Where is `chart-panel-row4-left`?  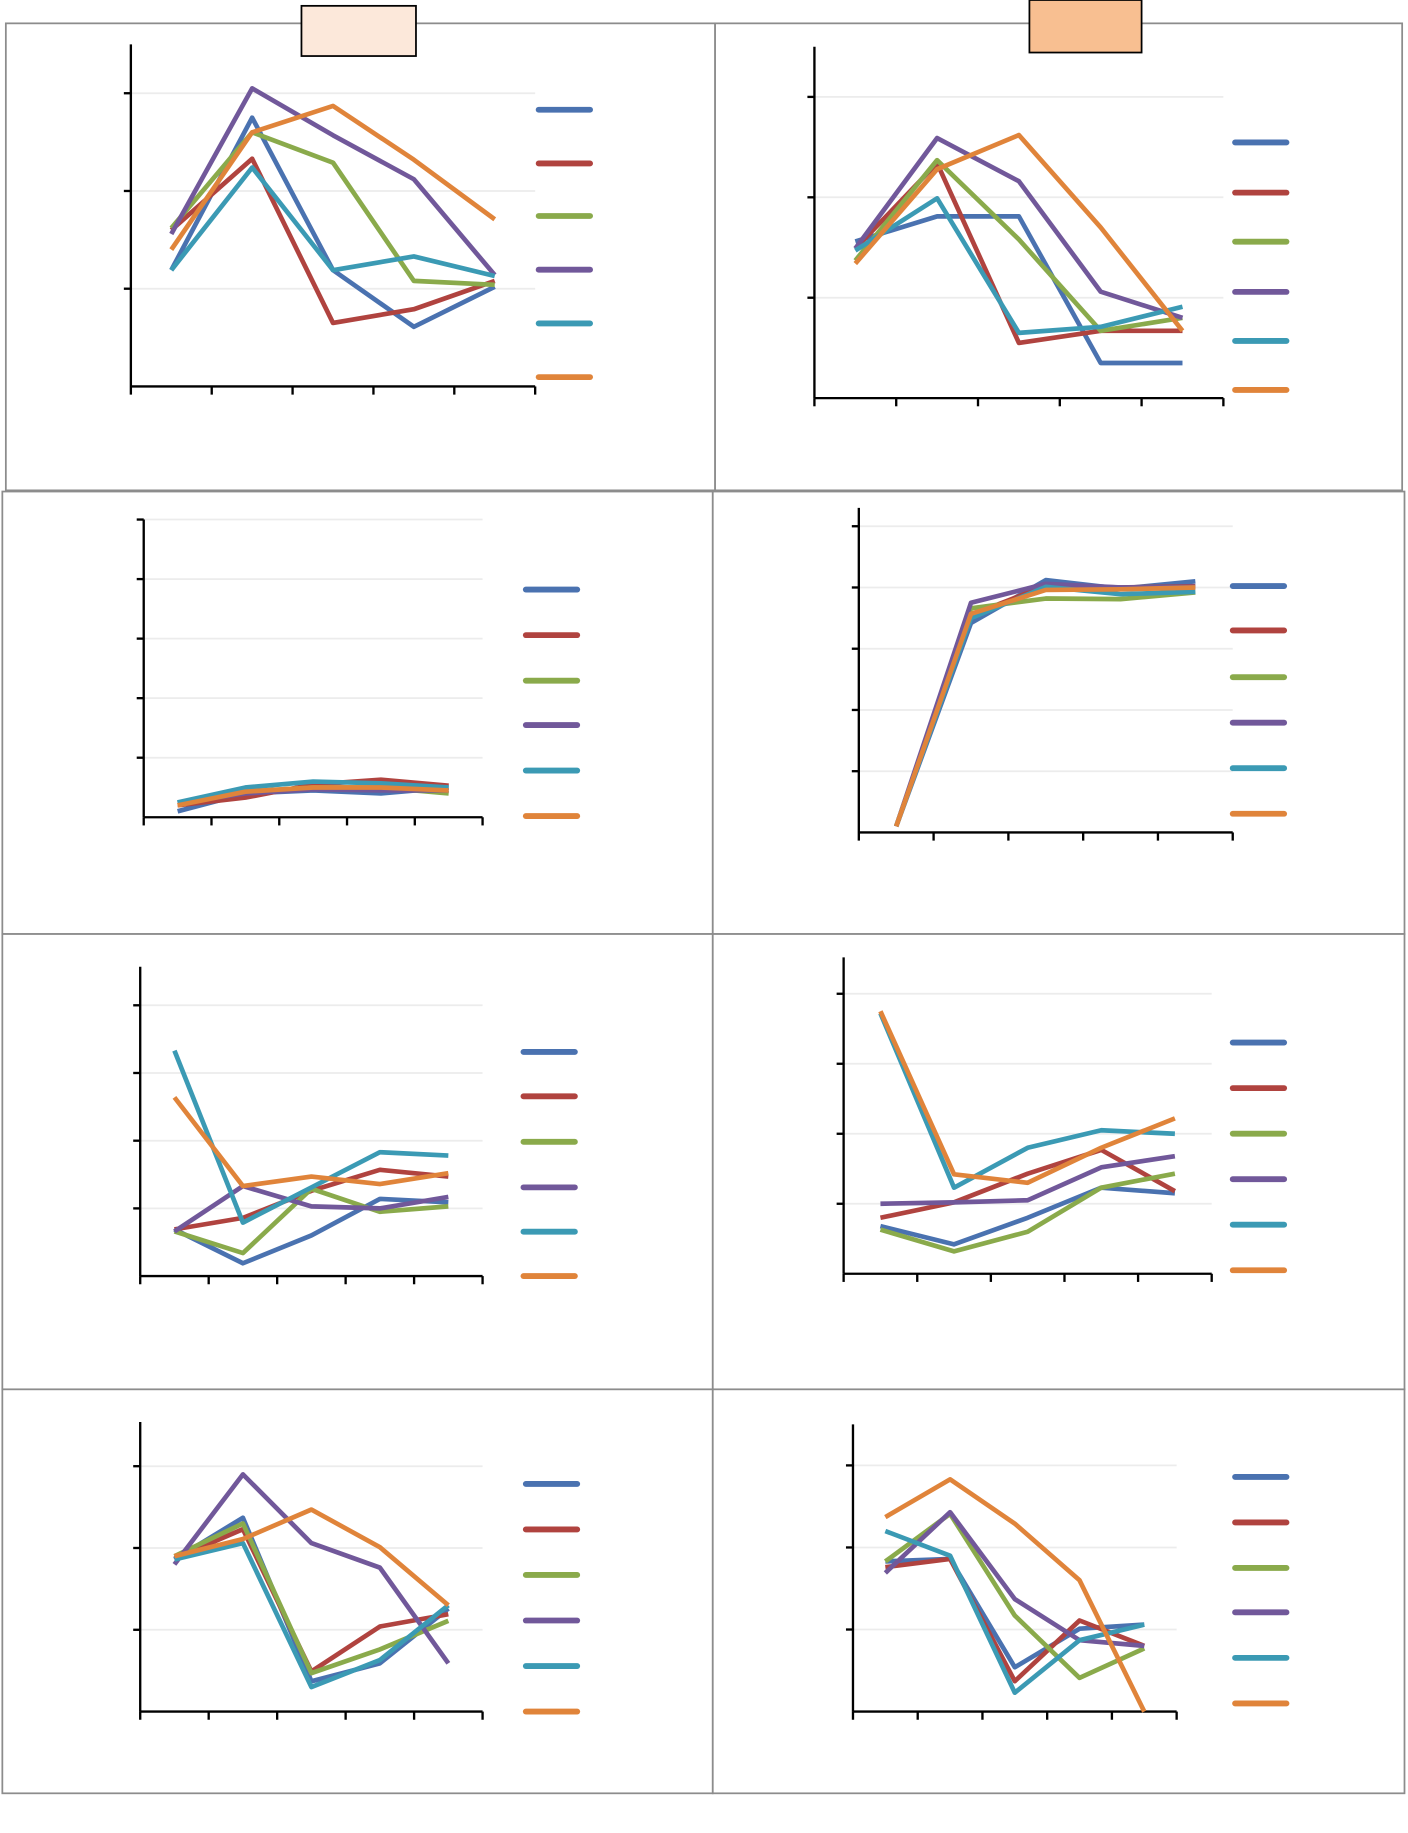 chart-panel-row4-left is located at coordinates (357, 1591).